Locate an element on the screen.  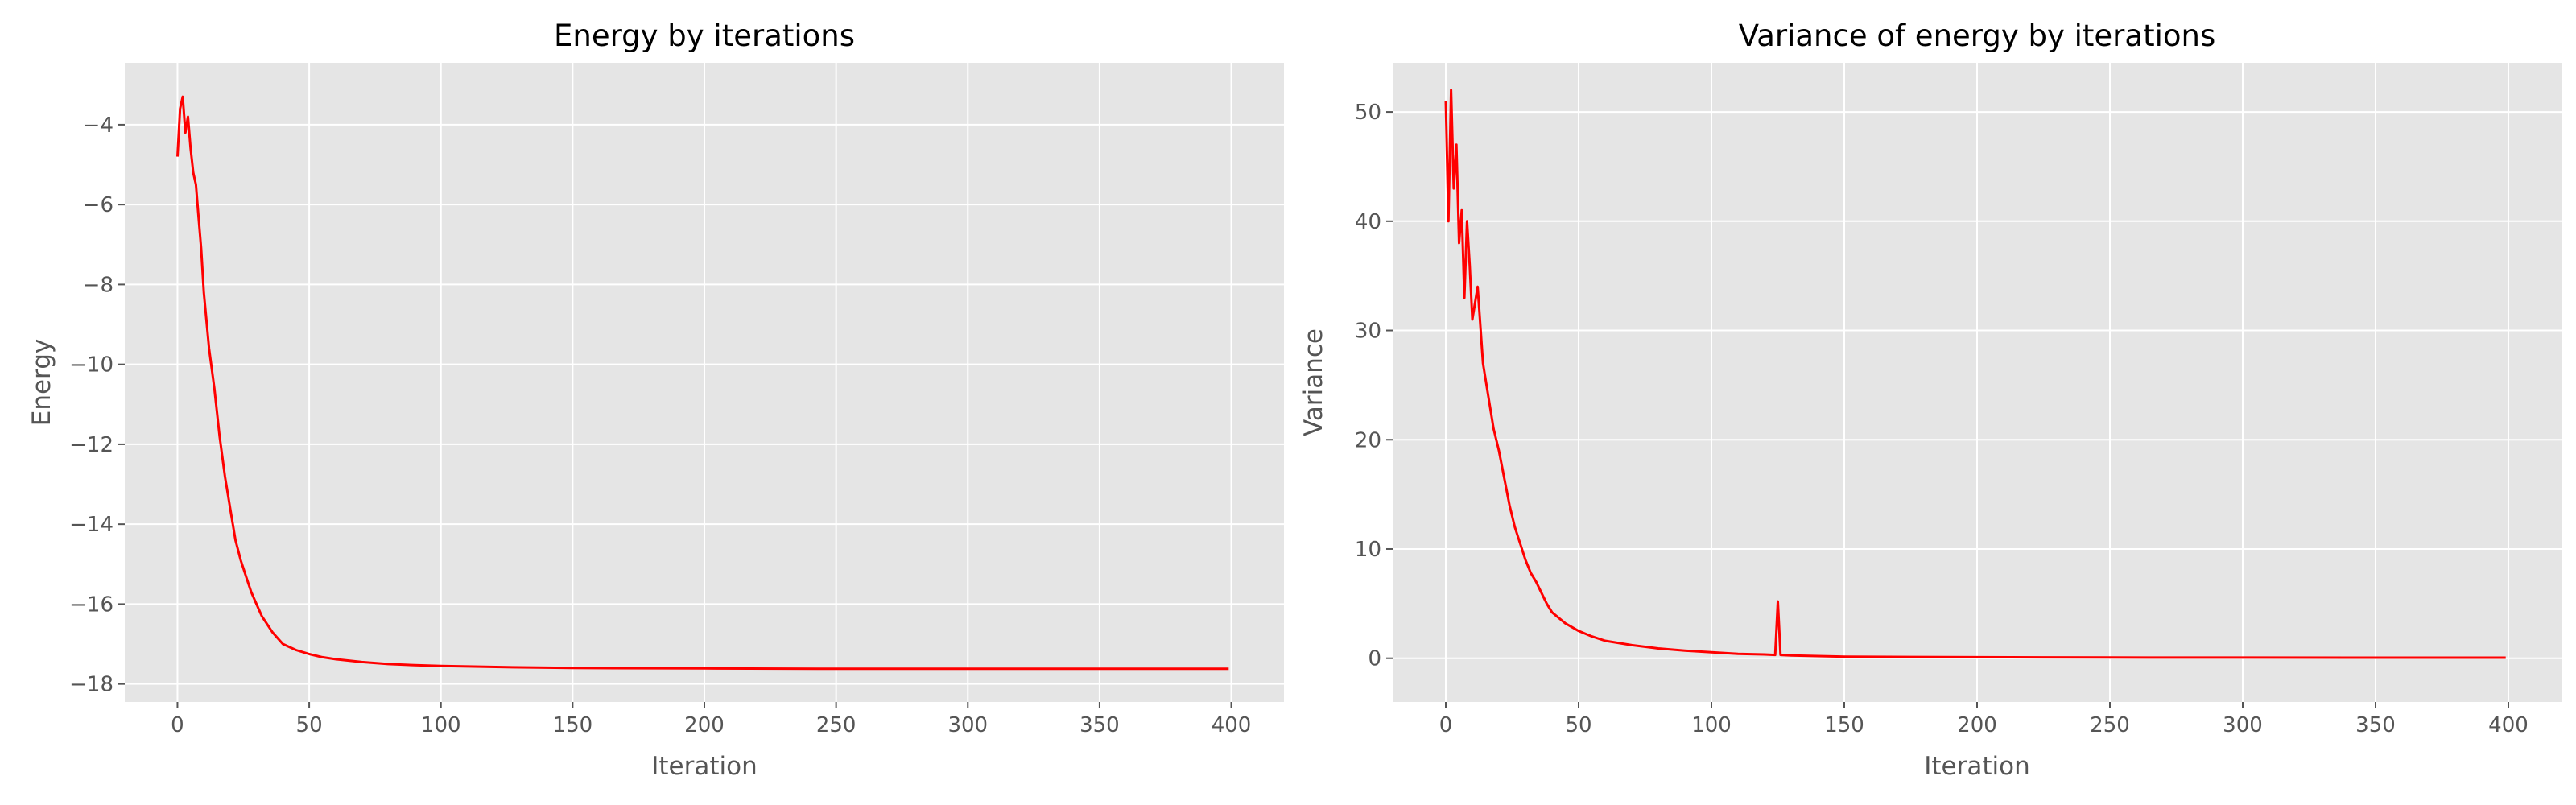
y-tick-label: 40 is located at coordinates (1368, 222).